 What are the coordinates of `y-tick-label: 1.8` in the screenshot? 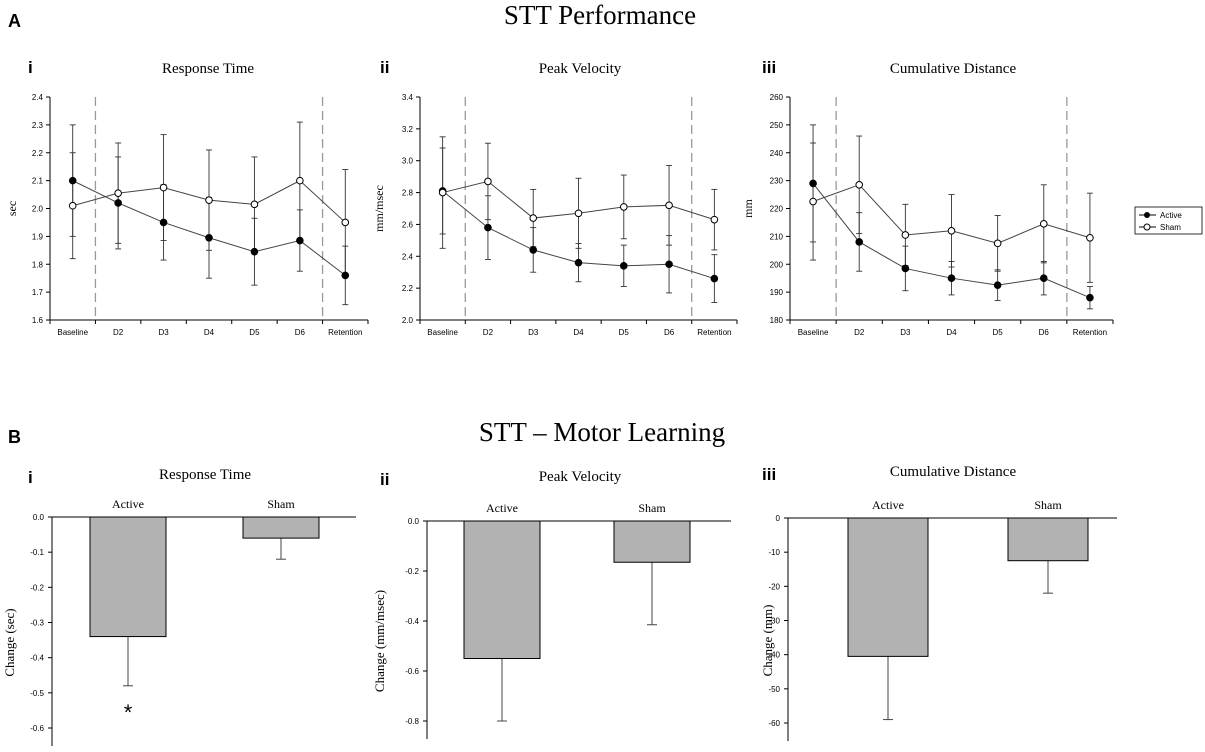 It's located at (38, 264).